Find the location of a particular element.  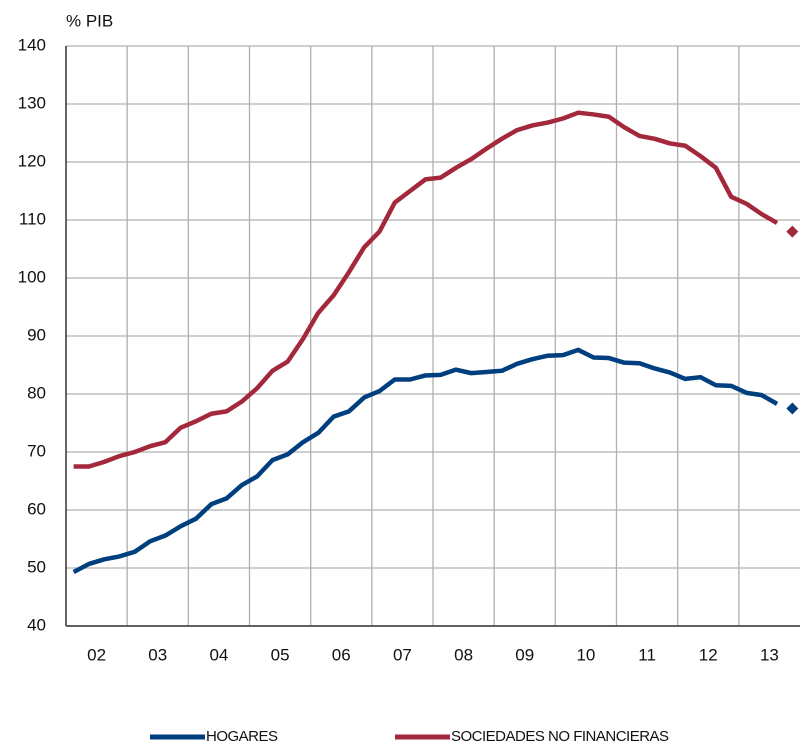

y-tick-label: 90 is located at coordinates (36, 334).